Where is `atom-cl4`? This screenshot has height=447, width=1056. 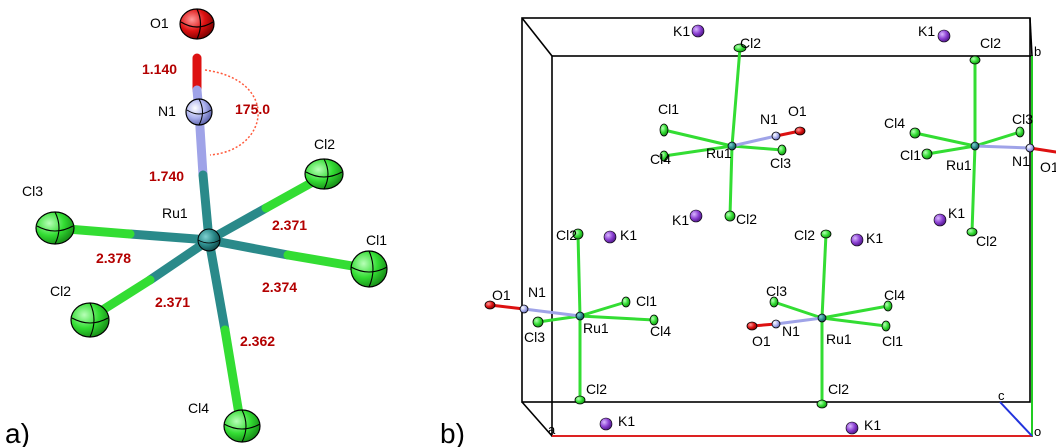 atom-cl4 is located at coordinates (242, 426).